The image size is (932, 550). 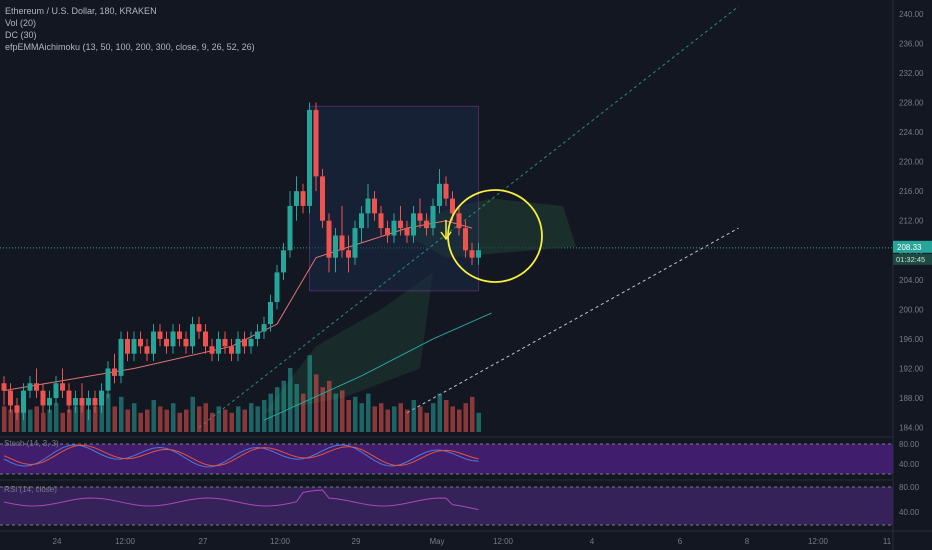 What do you see at coordinates (911, 398) in the screenshot?
I see `price-tick-label: 188.00` at bounding box center [911, 398].